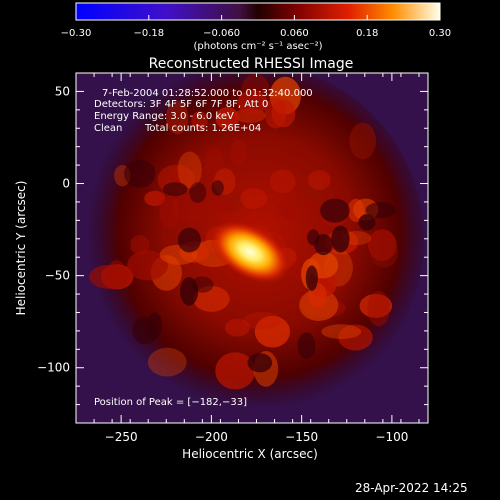 This screenshot has width=500, height=500. I want to click on colorbar-frame, so click(258, 11).